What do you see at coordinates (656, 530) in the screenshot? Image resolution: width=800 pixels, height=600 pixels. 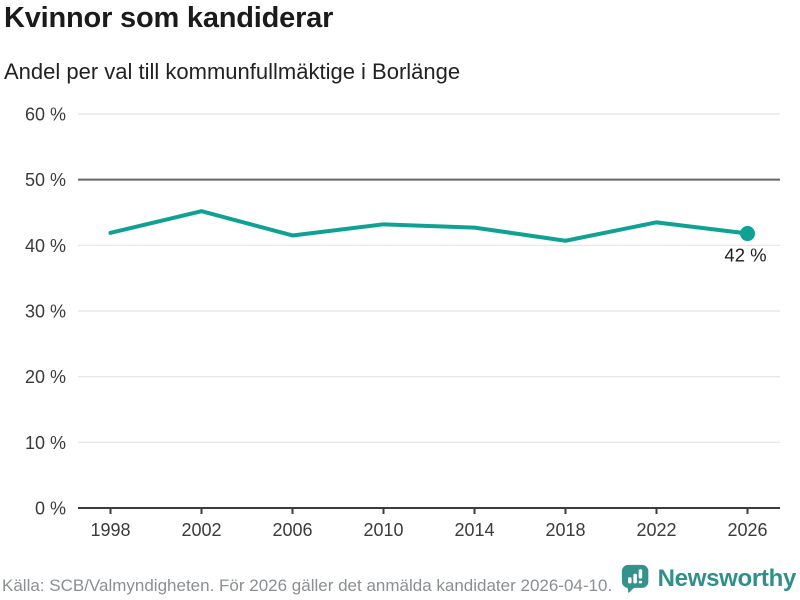 I see `x-axis-label: 2022` at bounding box center [656, 530].